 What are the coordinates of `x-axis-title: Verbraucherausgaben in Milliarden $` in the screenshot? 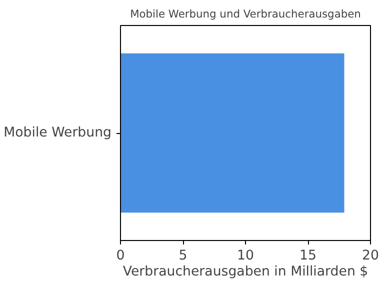 It's located at (245, 272).